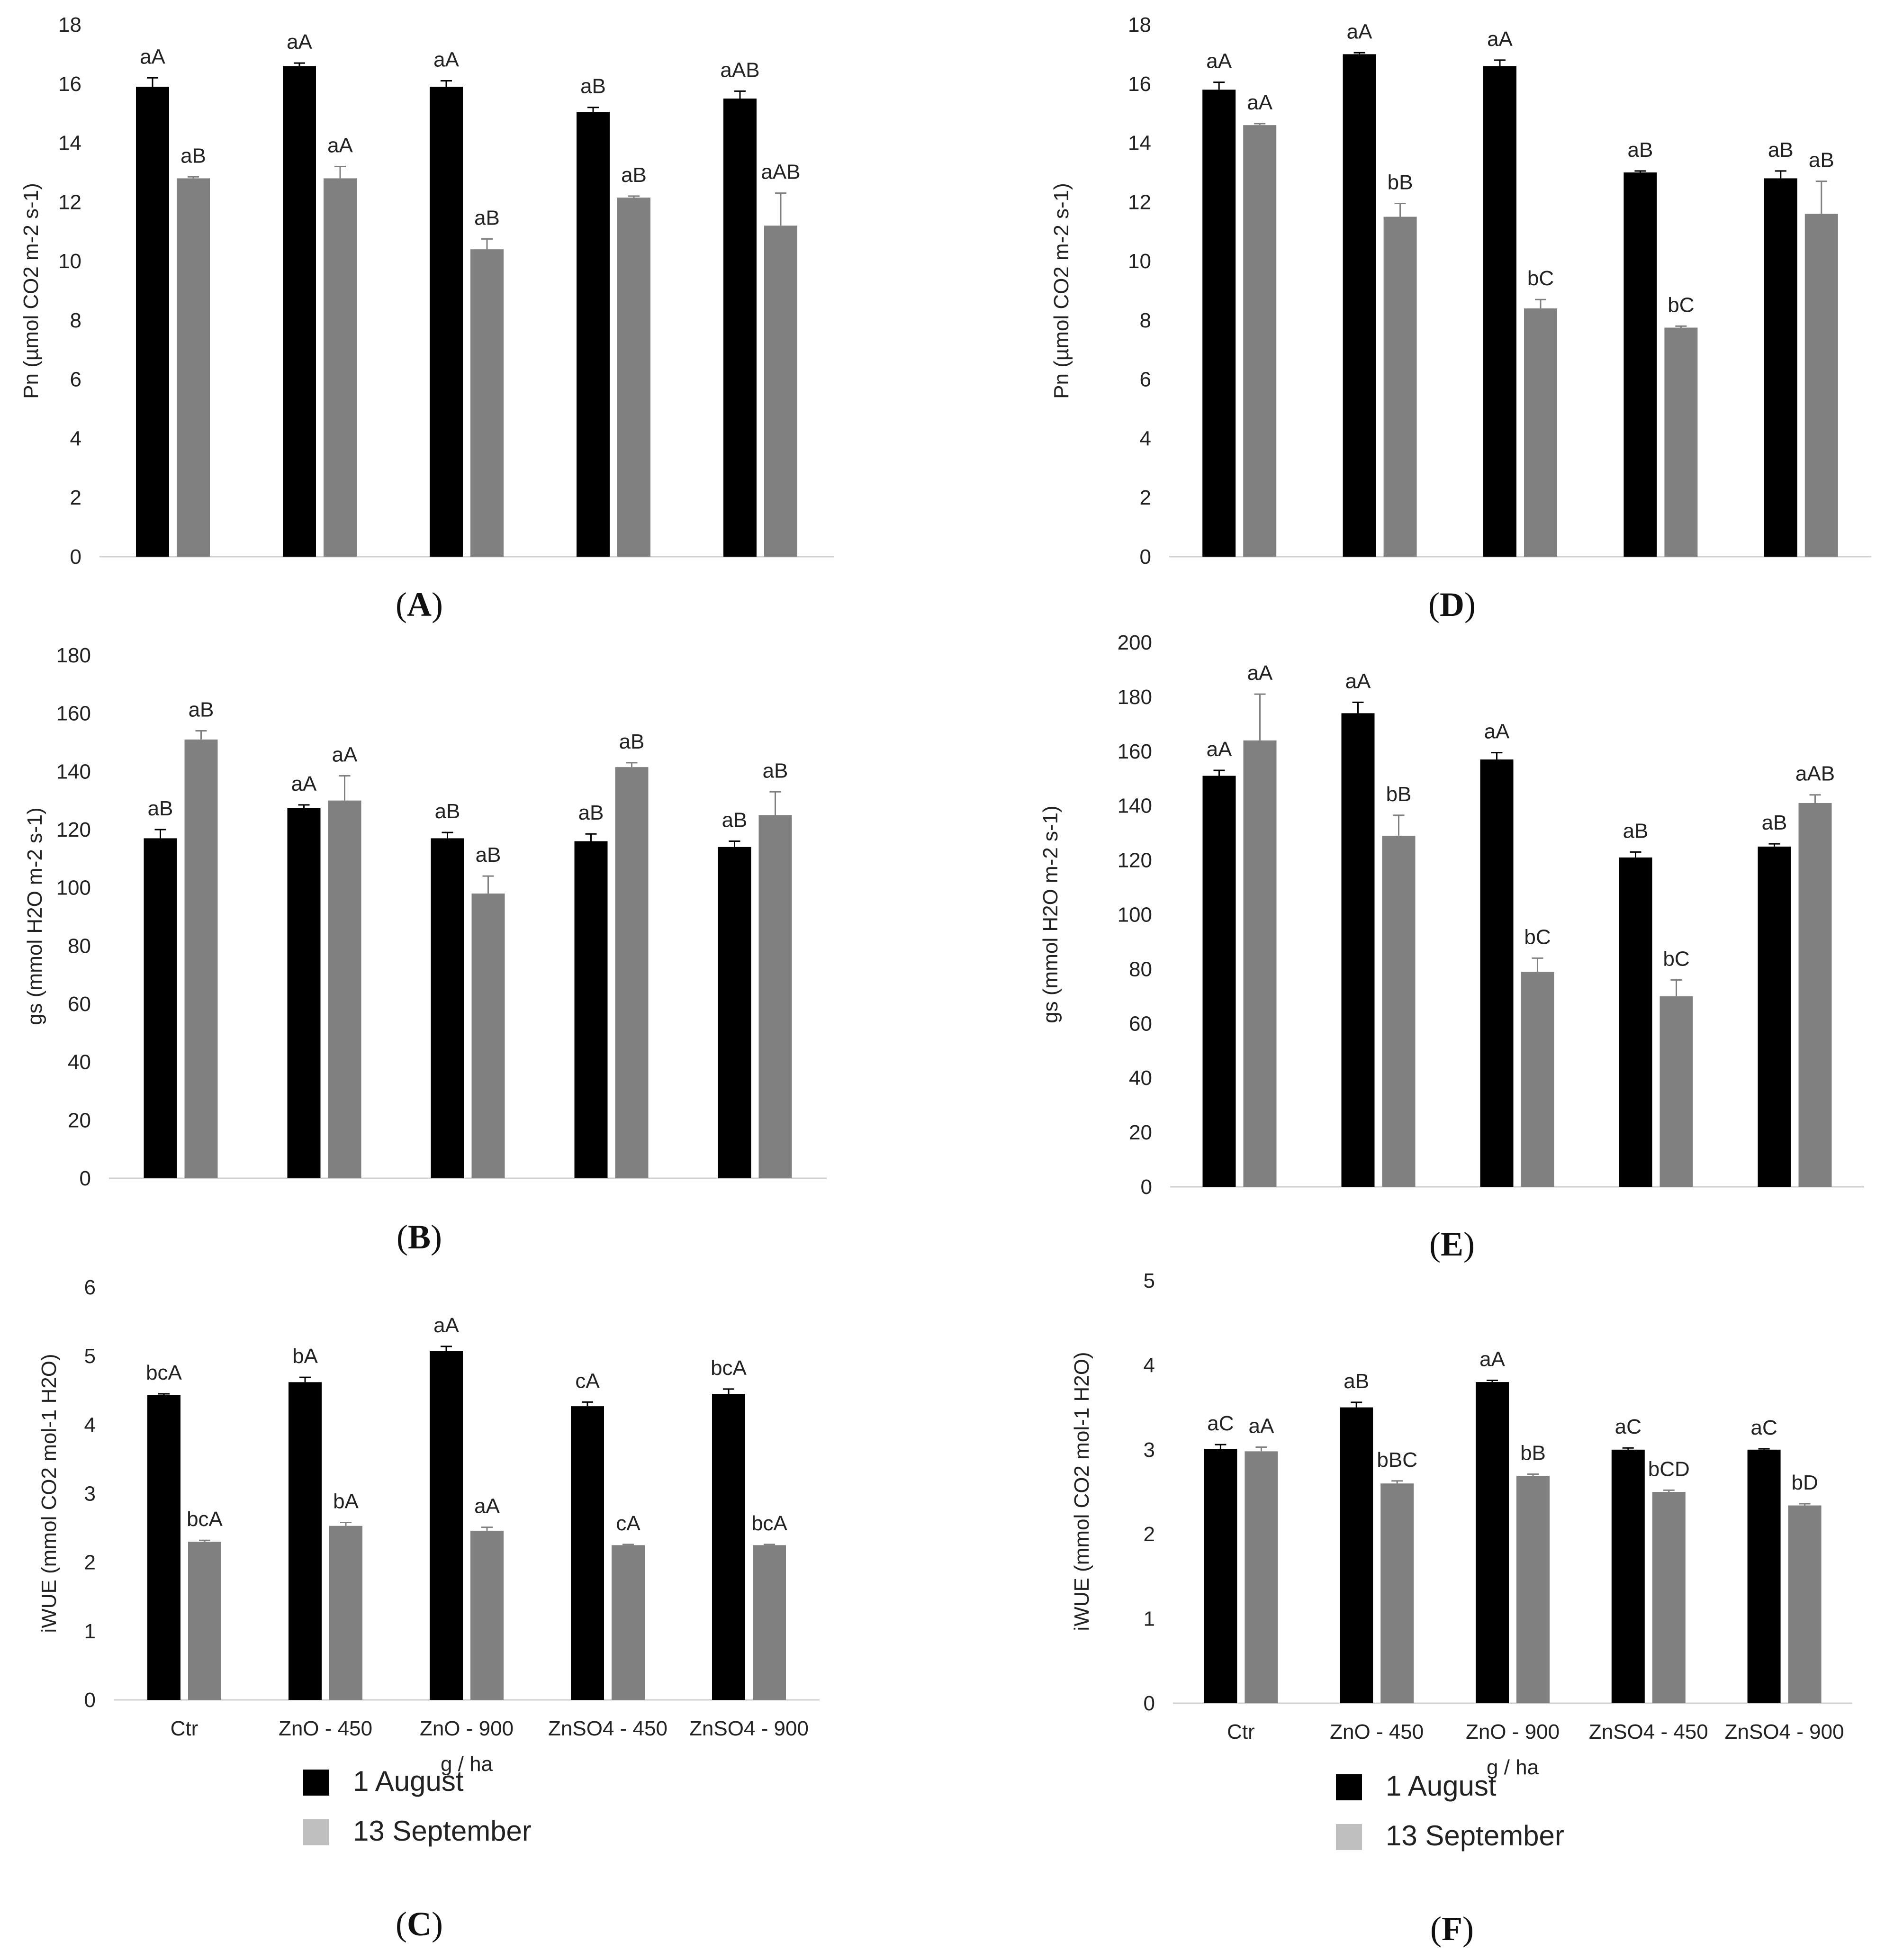 This screenshot has height=1960, width=1894. I want to click on x-tick-label: ZnSO4 - 900, so click(1784, 1731).